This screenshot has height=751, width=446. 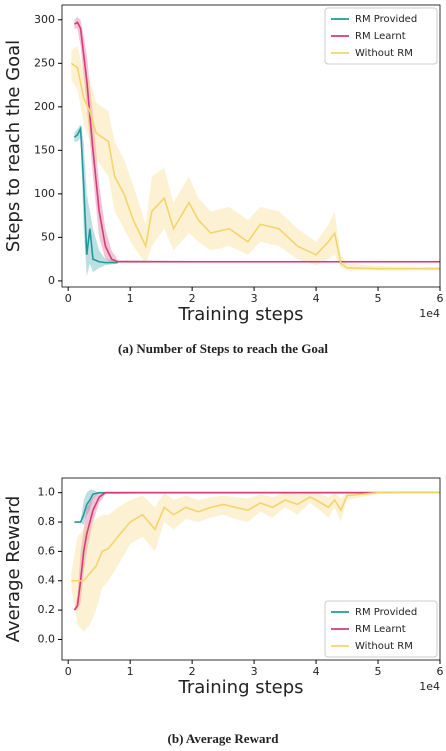 What do you see at coordinates (224, 738) in the screenshot?
I see `caption: (b) Average Reward` at bounding box center [224, 738].